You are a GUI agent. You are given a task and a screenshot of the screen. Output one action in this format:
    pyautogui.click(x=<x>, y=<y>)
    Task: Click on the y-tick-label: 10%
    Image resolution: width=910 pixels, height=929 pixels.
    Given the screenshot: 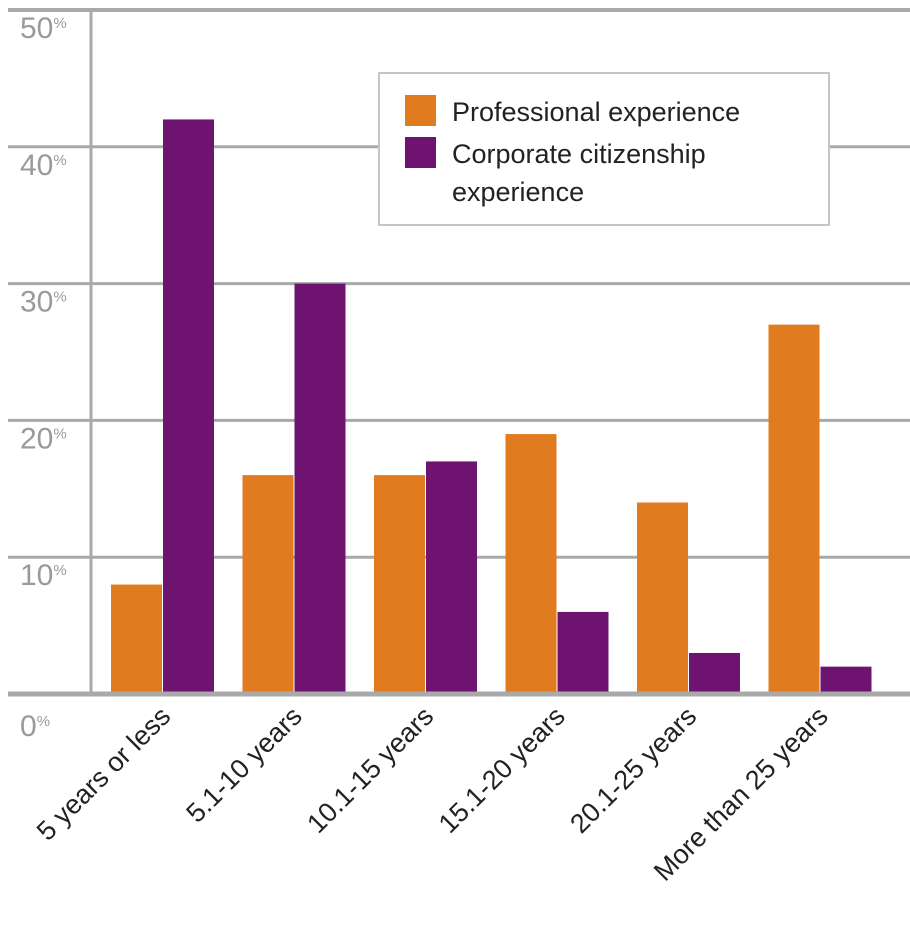 What is the action you would take?
    pyautogui.click(x=43, y=575)
    